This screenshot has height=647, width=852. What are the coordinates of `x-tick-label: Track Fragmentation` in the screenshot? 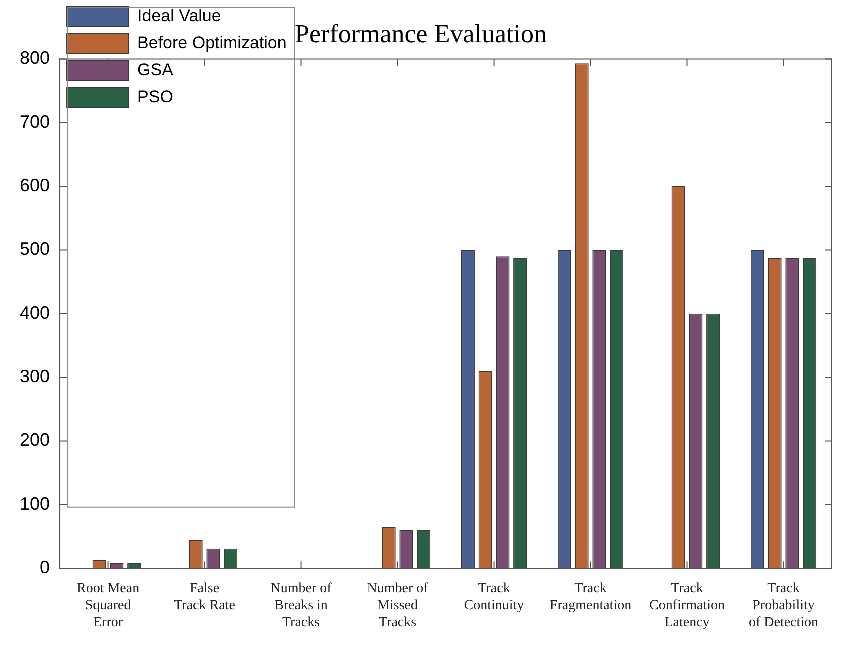 It's located at (591, 598).